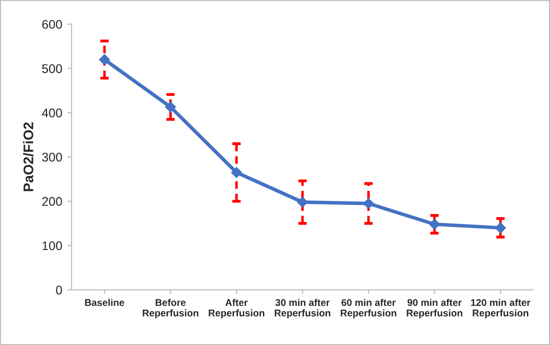  What do you see at coordinates (236, 308) in the screenshot?
I see `x-tick-label: After Reperfusion` at bounding box center [236, 308].